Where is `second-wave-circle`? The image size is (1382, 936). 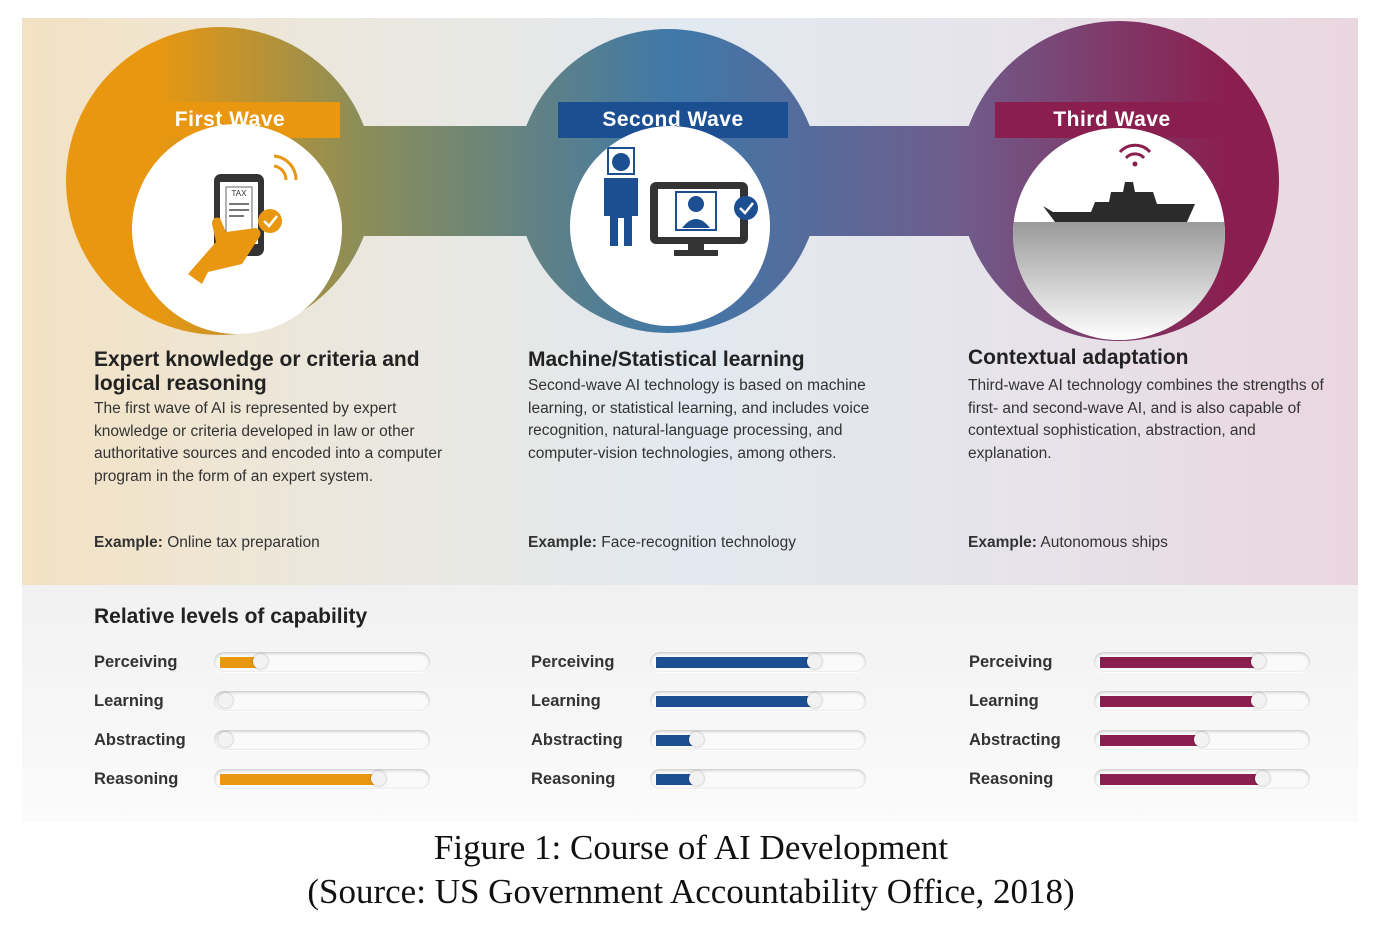 second-wave-circle is located at coordinates (670, 226).